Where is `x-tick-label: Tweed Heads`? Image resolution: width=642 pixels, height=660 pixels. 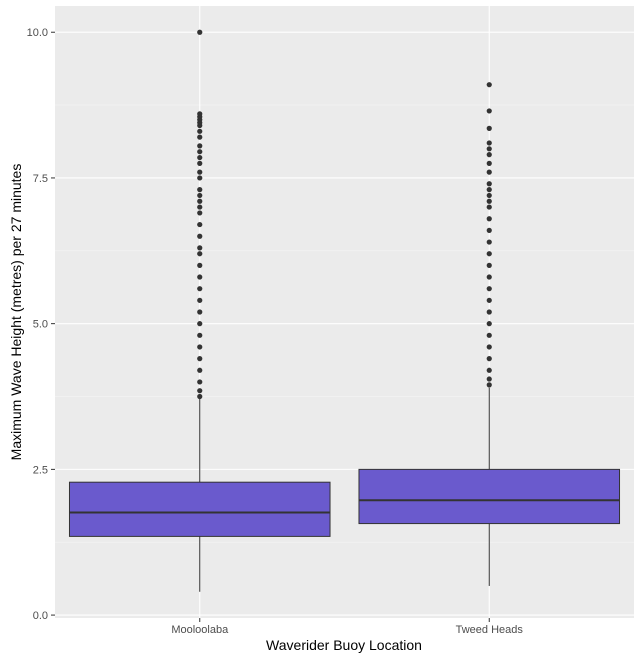
x-tick-label: Tweed Heads is located at coordinates (490, 630).